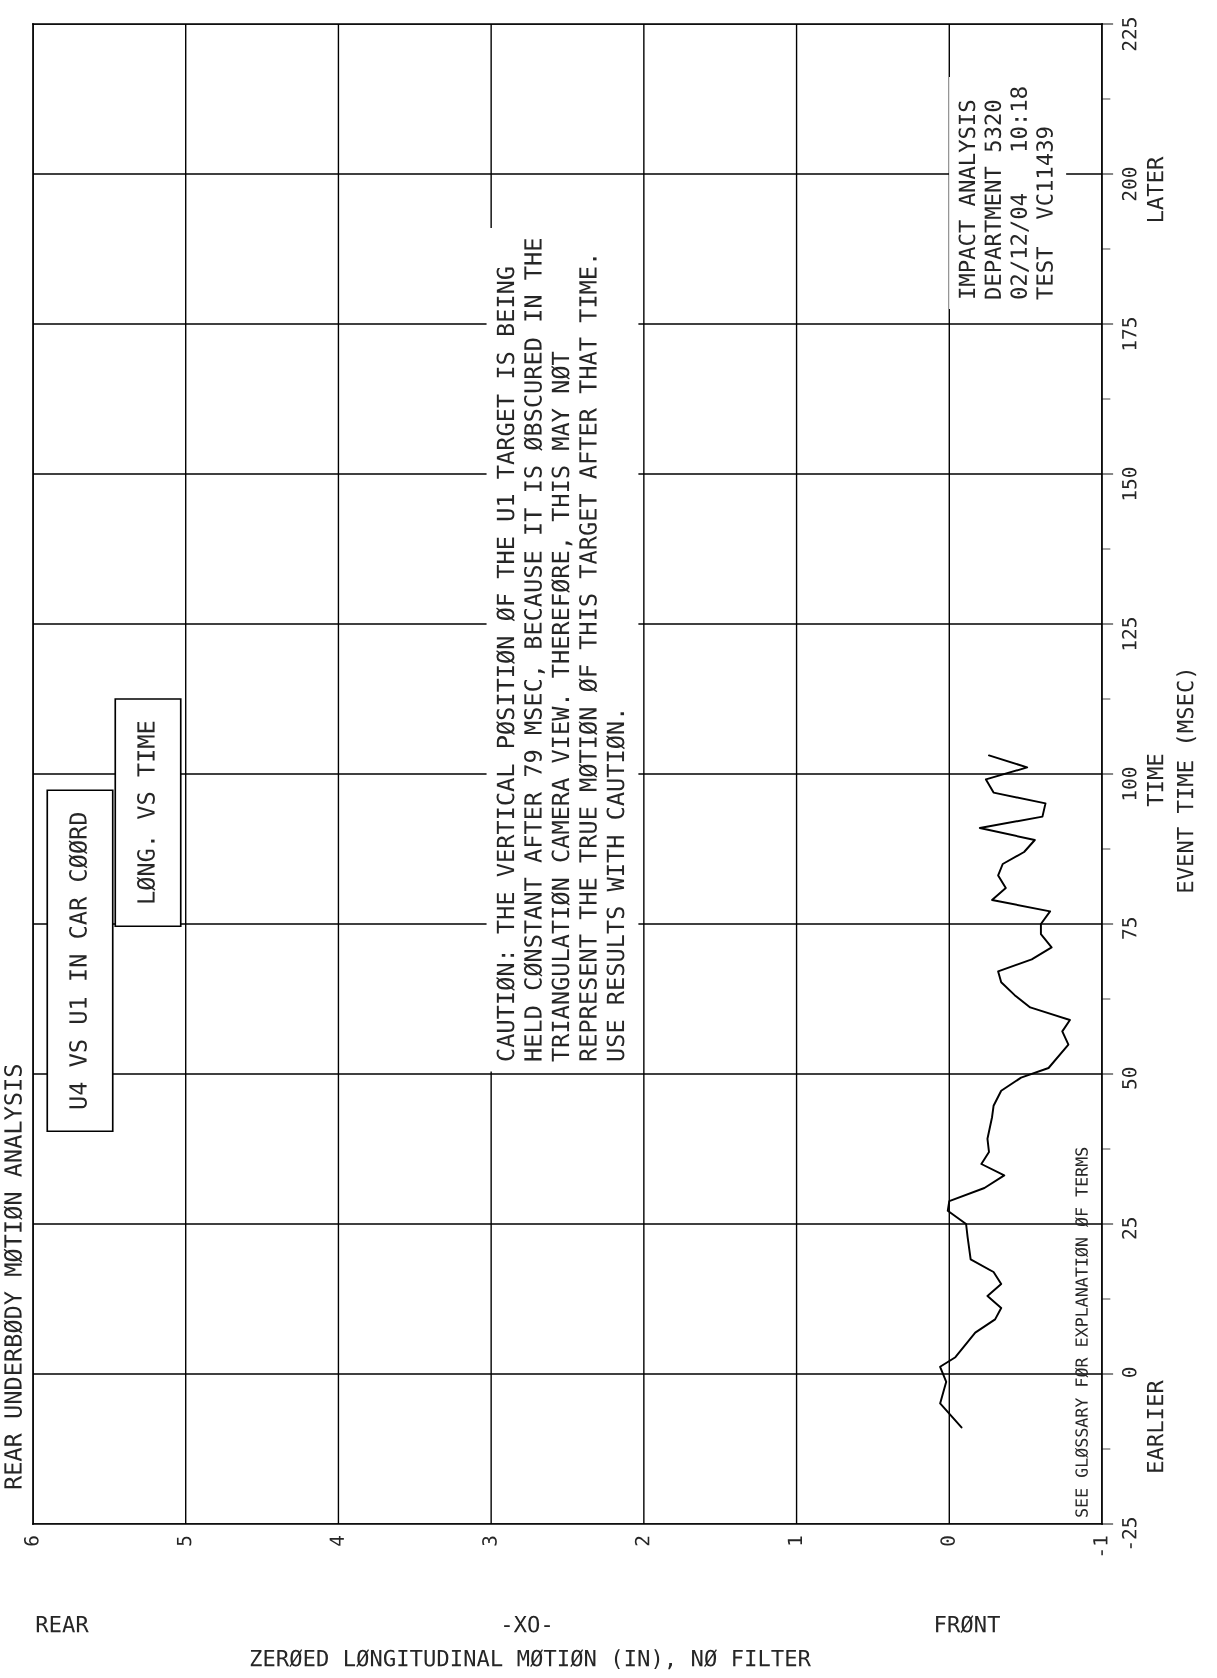 The height and width of the screenshot is (1678, 1217). I want to click on x-axis-title: ZERØED LØNGITUDINAL MØTIØN (IN), NØ FILTER, so click(530, 1659).